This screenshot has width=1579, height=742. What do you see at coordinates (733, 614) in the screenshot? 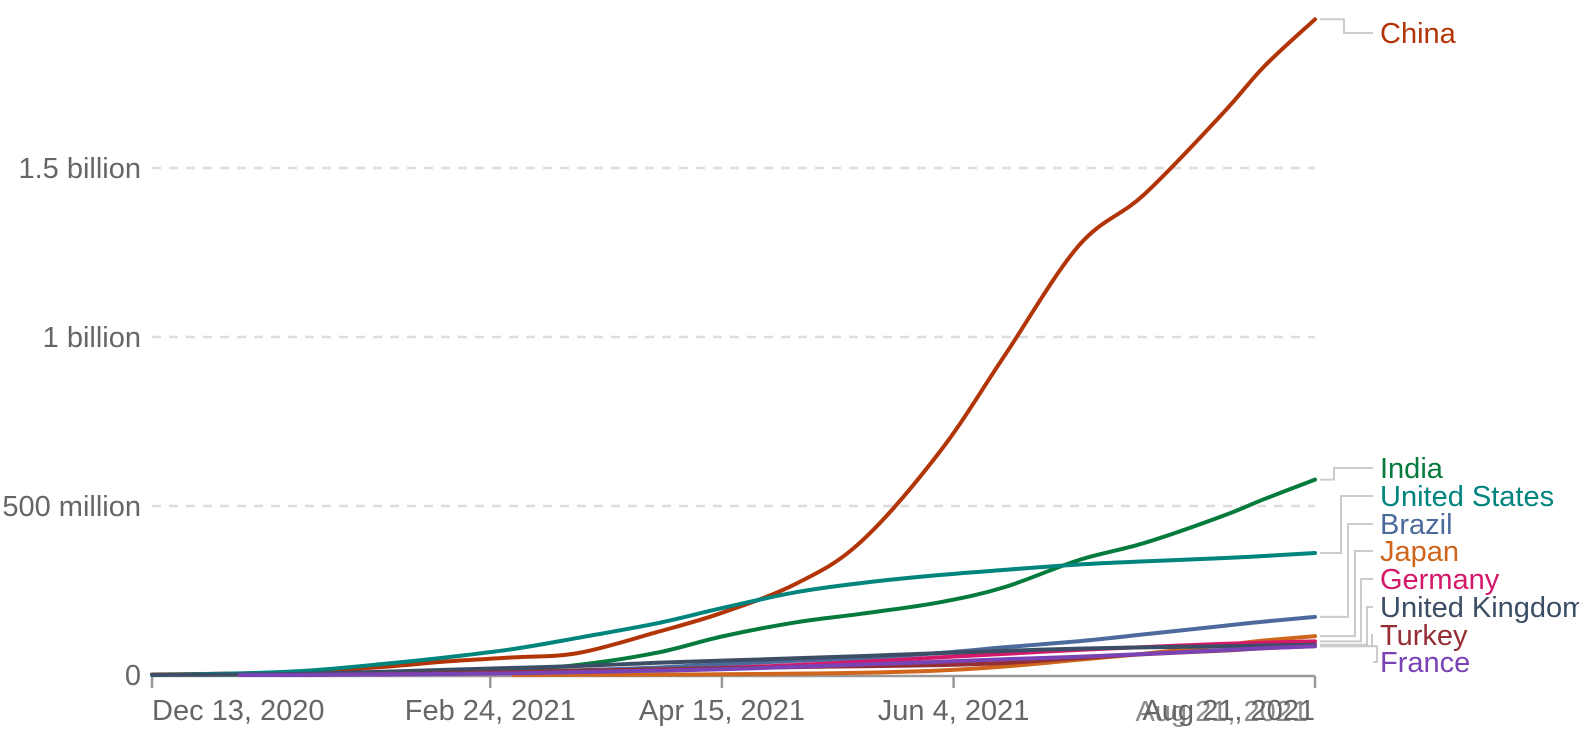
I see `series-line-united-states` at bounding box center [733, 614].